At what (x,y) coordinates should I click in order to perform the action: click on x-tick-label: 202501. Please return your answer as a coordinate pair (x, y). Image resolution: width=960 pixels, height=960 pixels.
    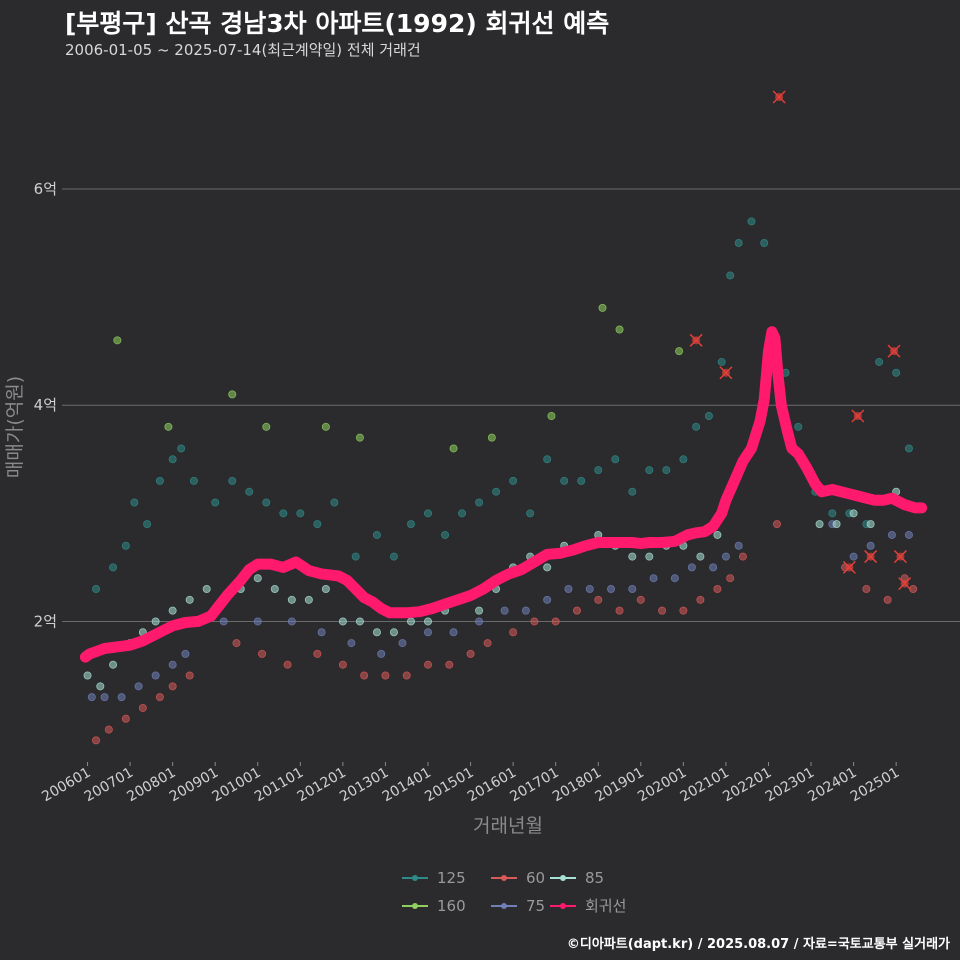
    Looking at the image, I should click on (875, 785).